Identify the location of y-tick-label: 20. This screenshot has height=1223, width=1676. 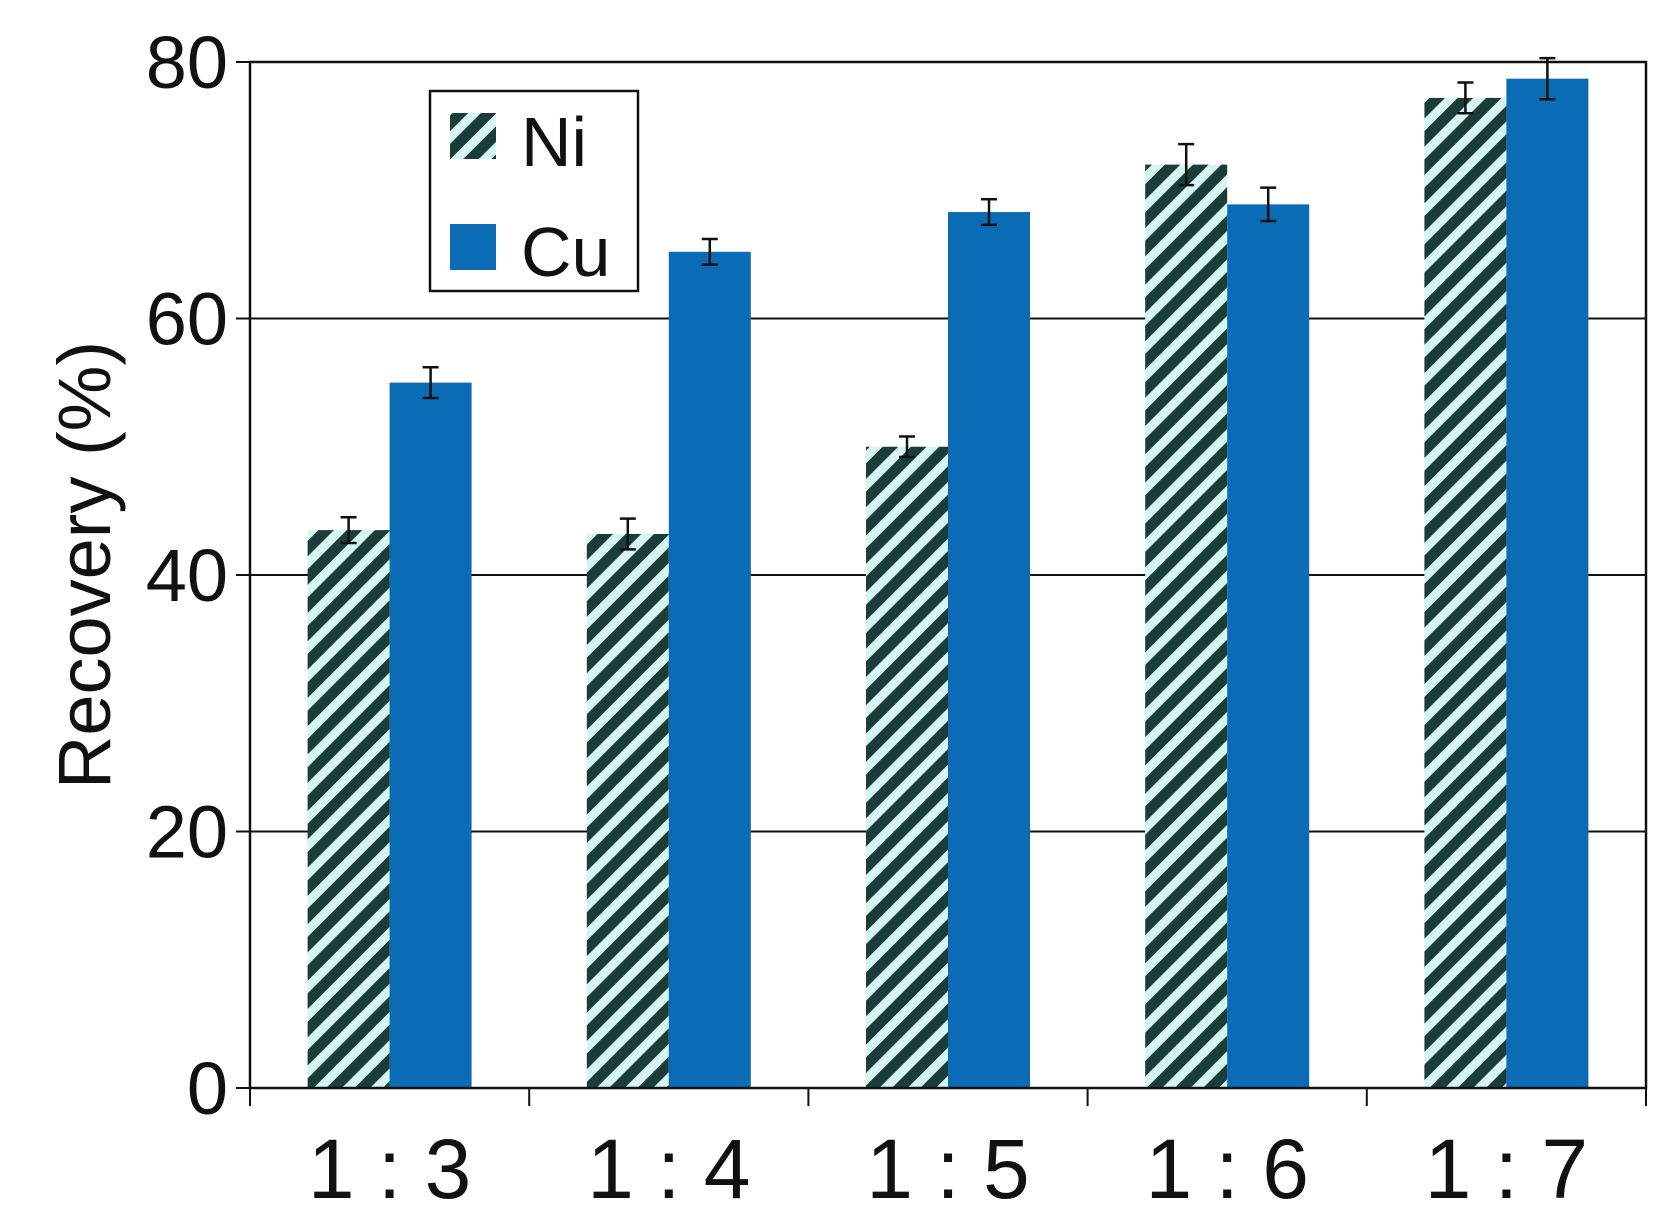
(187, 832).